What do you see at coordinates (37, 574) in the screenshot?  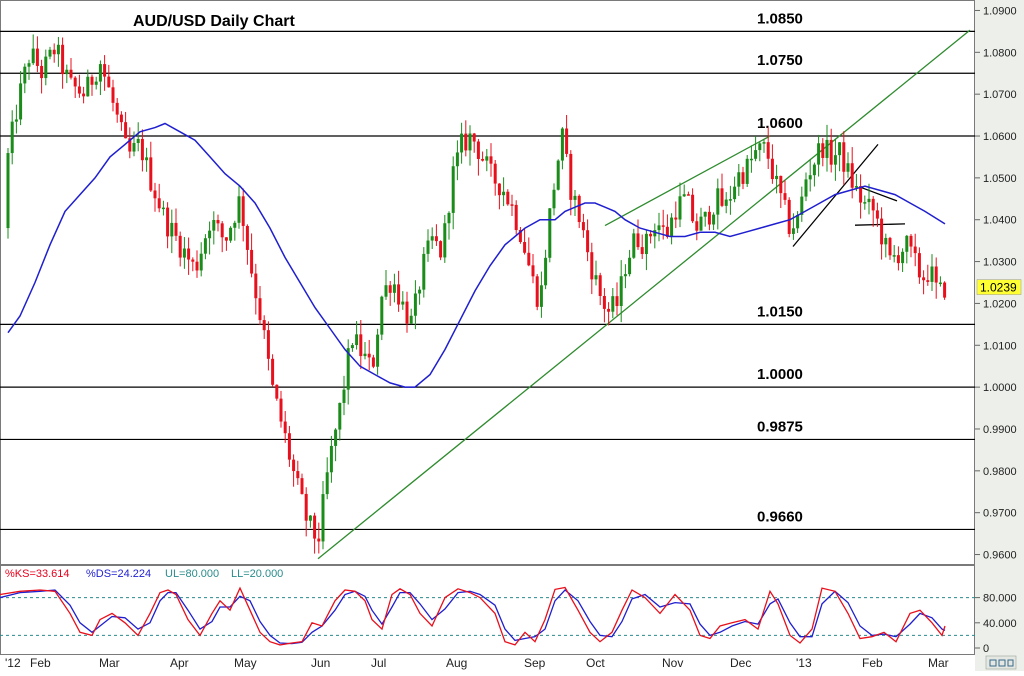 I see `ks-label: %KS=33.614` at bounding box center [37, 574].